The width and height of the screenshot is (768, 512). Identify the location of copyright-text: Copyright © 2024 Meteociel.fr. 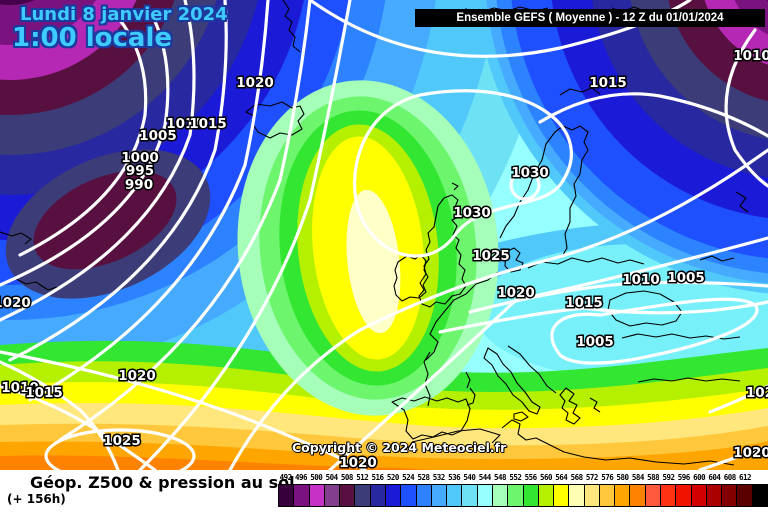
(399, 447).